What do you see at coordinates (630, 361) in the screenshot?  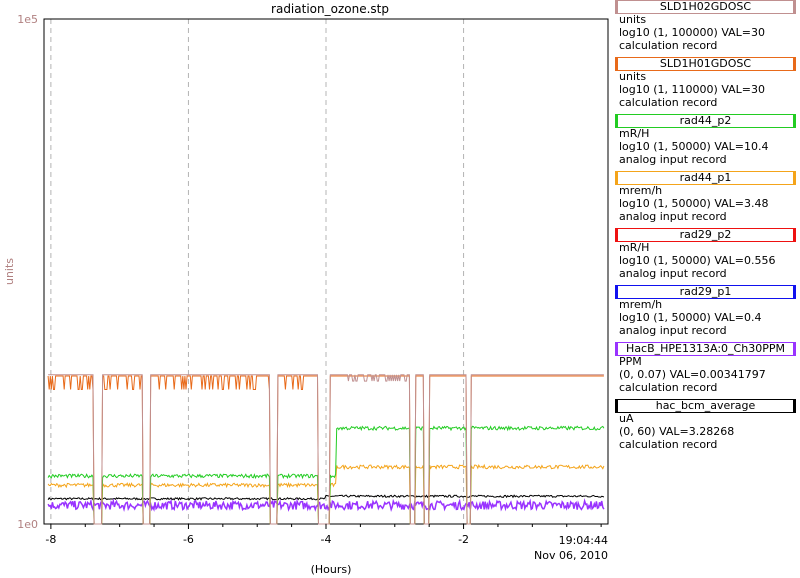 I see `legend-units: PPM` at bounding box center [630, 361].